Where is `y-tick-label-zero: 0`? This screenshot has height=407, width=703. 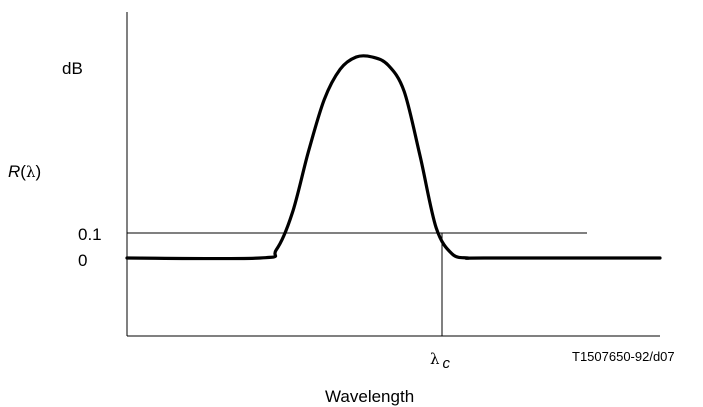 y-tick-label-zero: 0 is located at coordinates (82, 260).